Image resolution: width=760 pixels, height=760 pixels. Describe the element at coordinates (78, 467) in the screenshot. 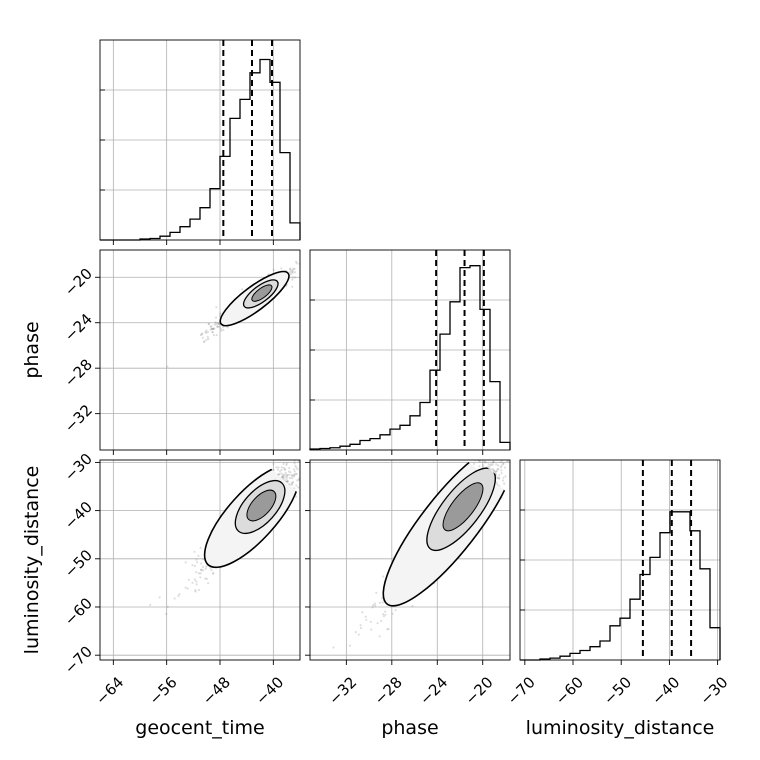

I see `y-tick-label-luminosity_distance: −30` at that location.